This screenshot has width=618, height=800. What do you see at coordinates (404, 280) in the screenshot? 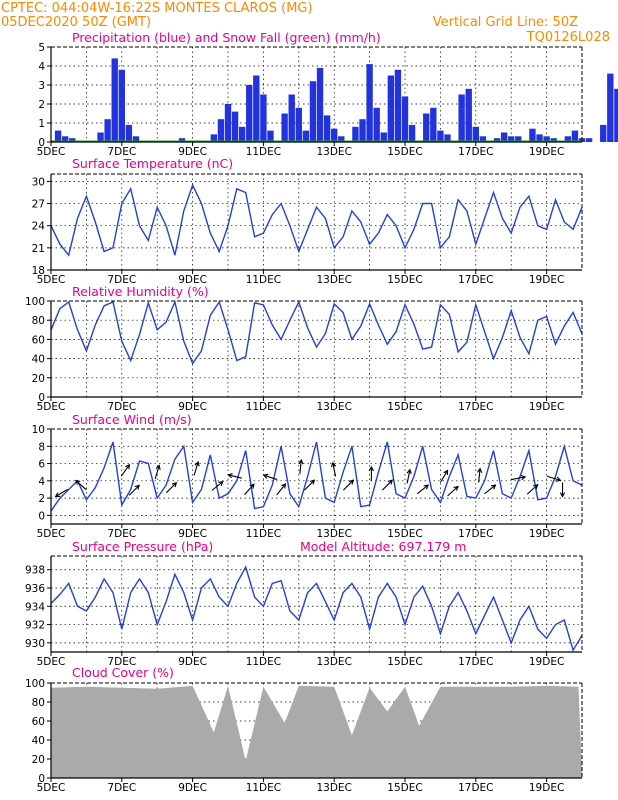
I see `temp-xtick-label: 15DEC` at bounding box center [404, 280].